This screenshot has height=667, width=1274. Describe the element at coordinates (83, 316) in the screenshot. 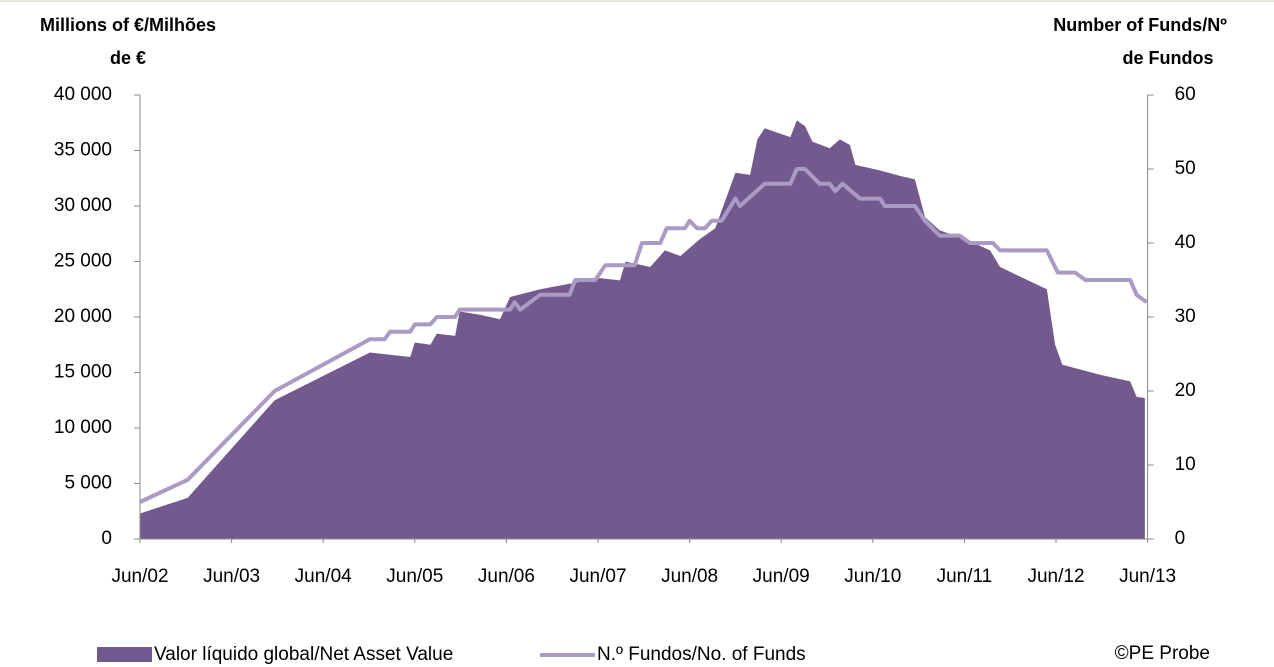

I see `y-tick-label: 20 000` at that location.